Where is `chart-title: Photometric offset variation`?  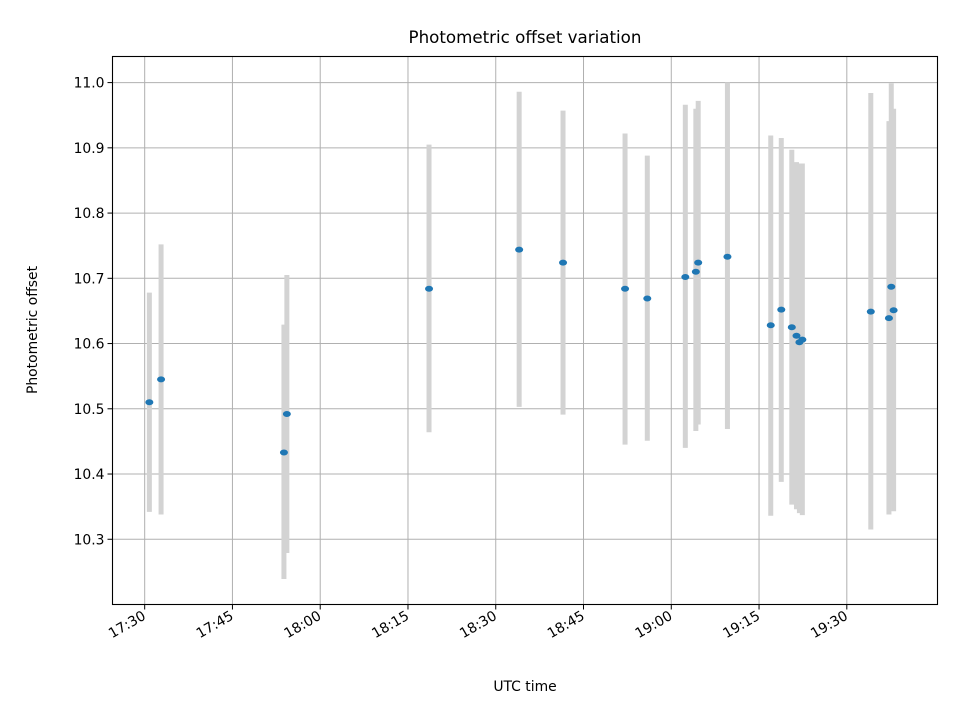 chart-title: Photometric offset variation is located at coordinates (525, 37).